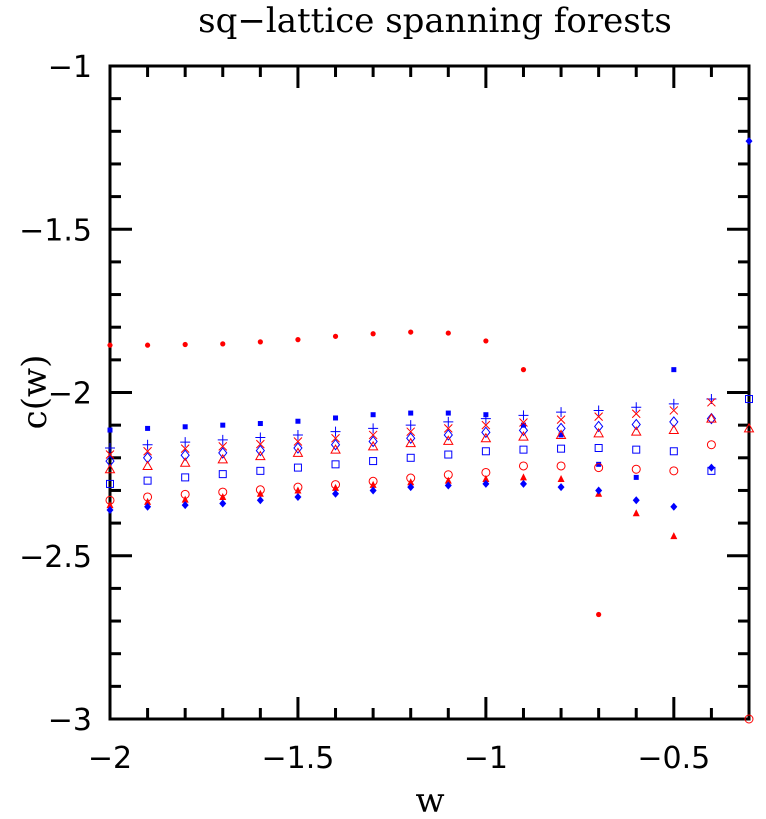 The image size is (766, 819). Describe the element at coordinates (298, 758) in the screenshot. I see `x-tick-label: −1.5` at that location.